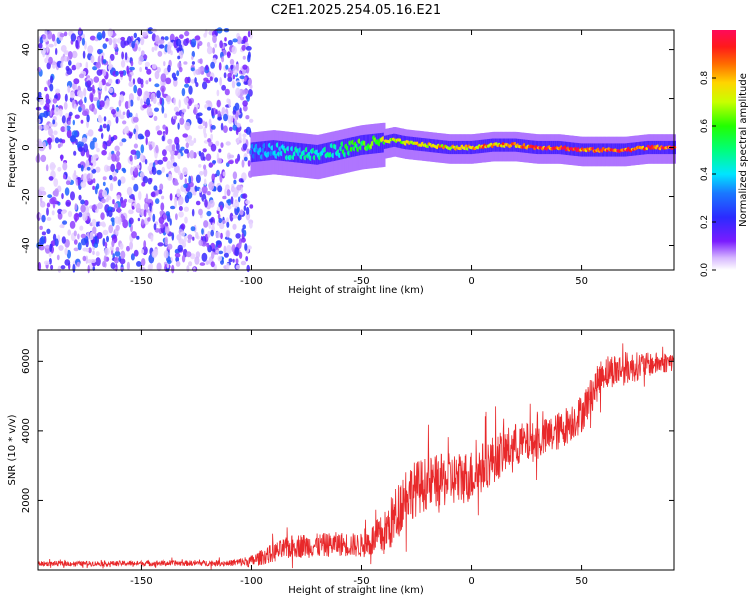  What do you see at coordinates (26, 147) in the screenshot?
I see `spectrogram-y-tick-label: 0` at bounding box center [26, 147].